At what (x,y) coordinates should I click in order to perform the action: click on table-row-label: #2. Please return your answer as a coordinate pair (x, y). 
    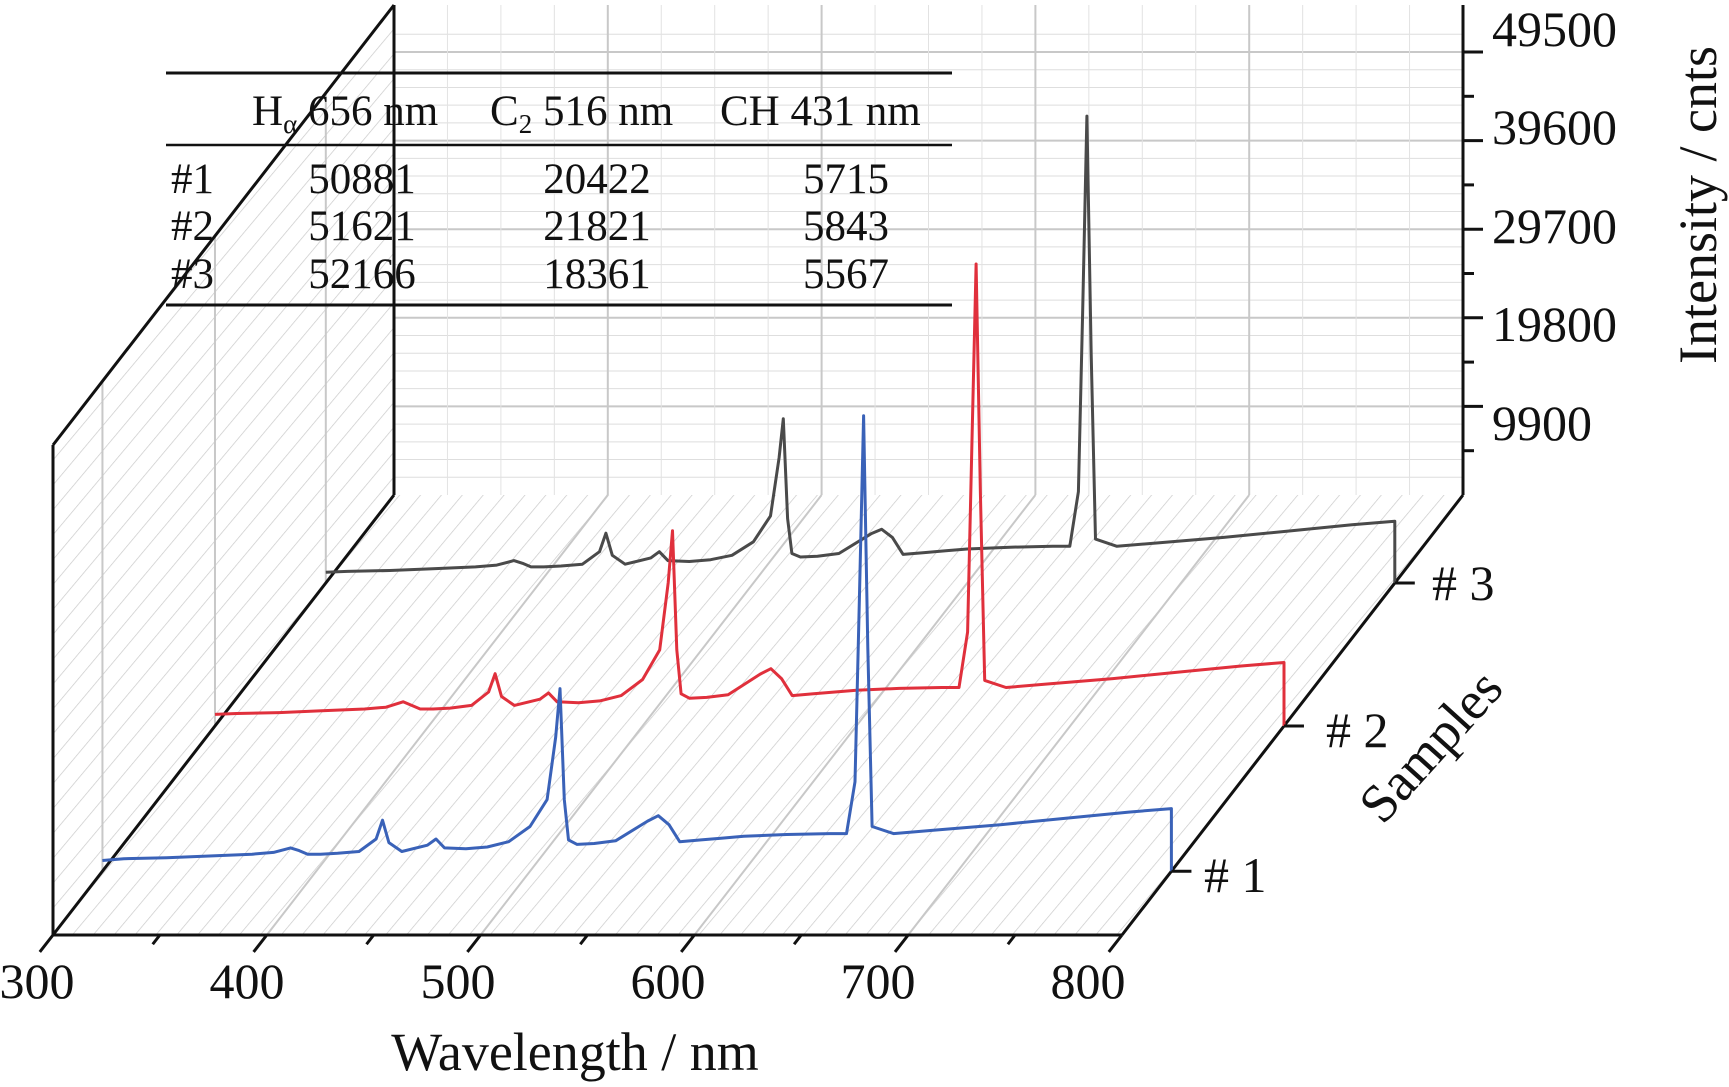
    Looking at the image, I should click on (192, 226).